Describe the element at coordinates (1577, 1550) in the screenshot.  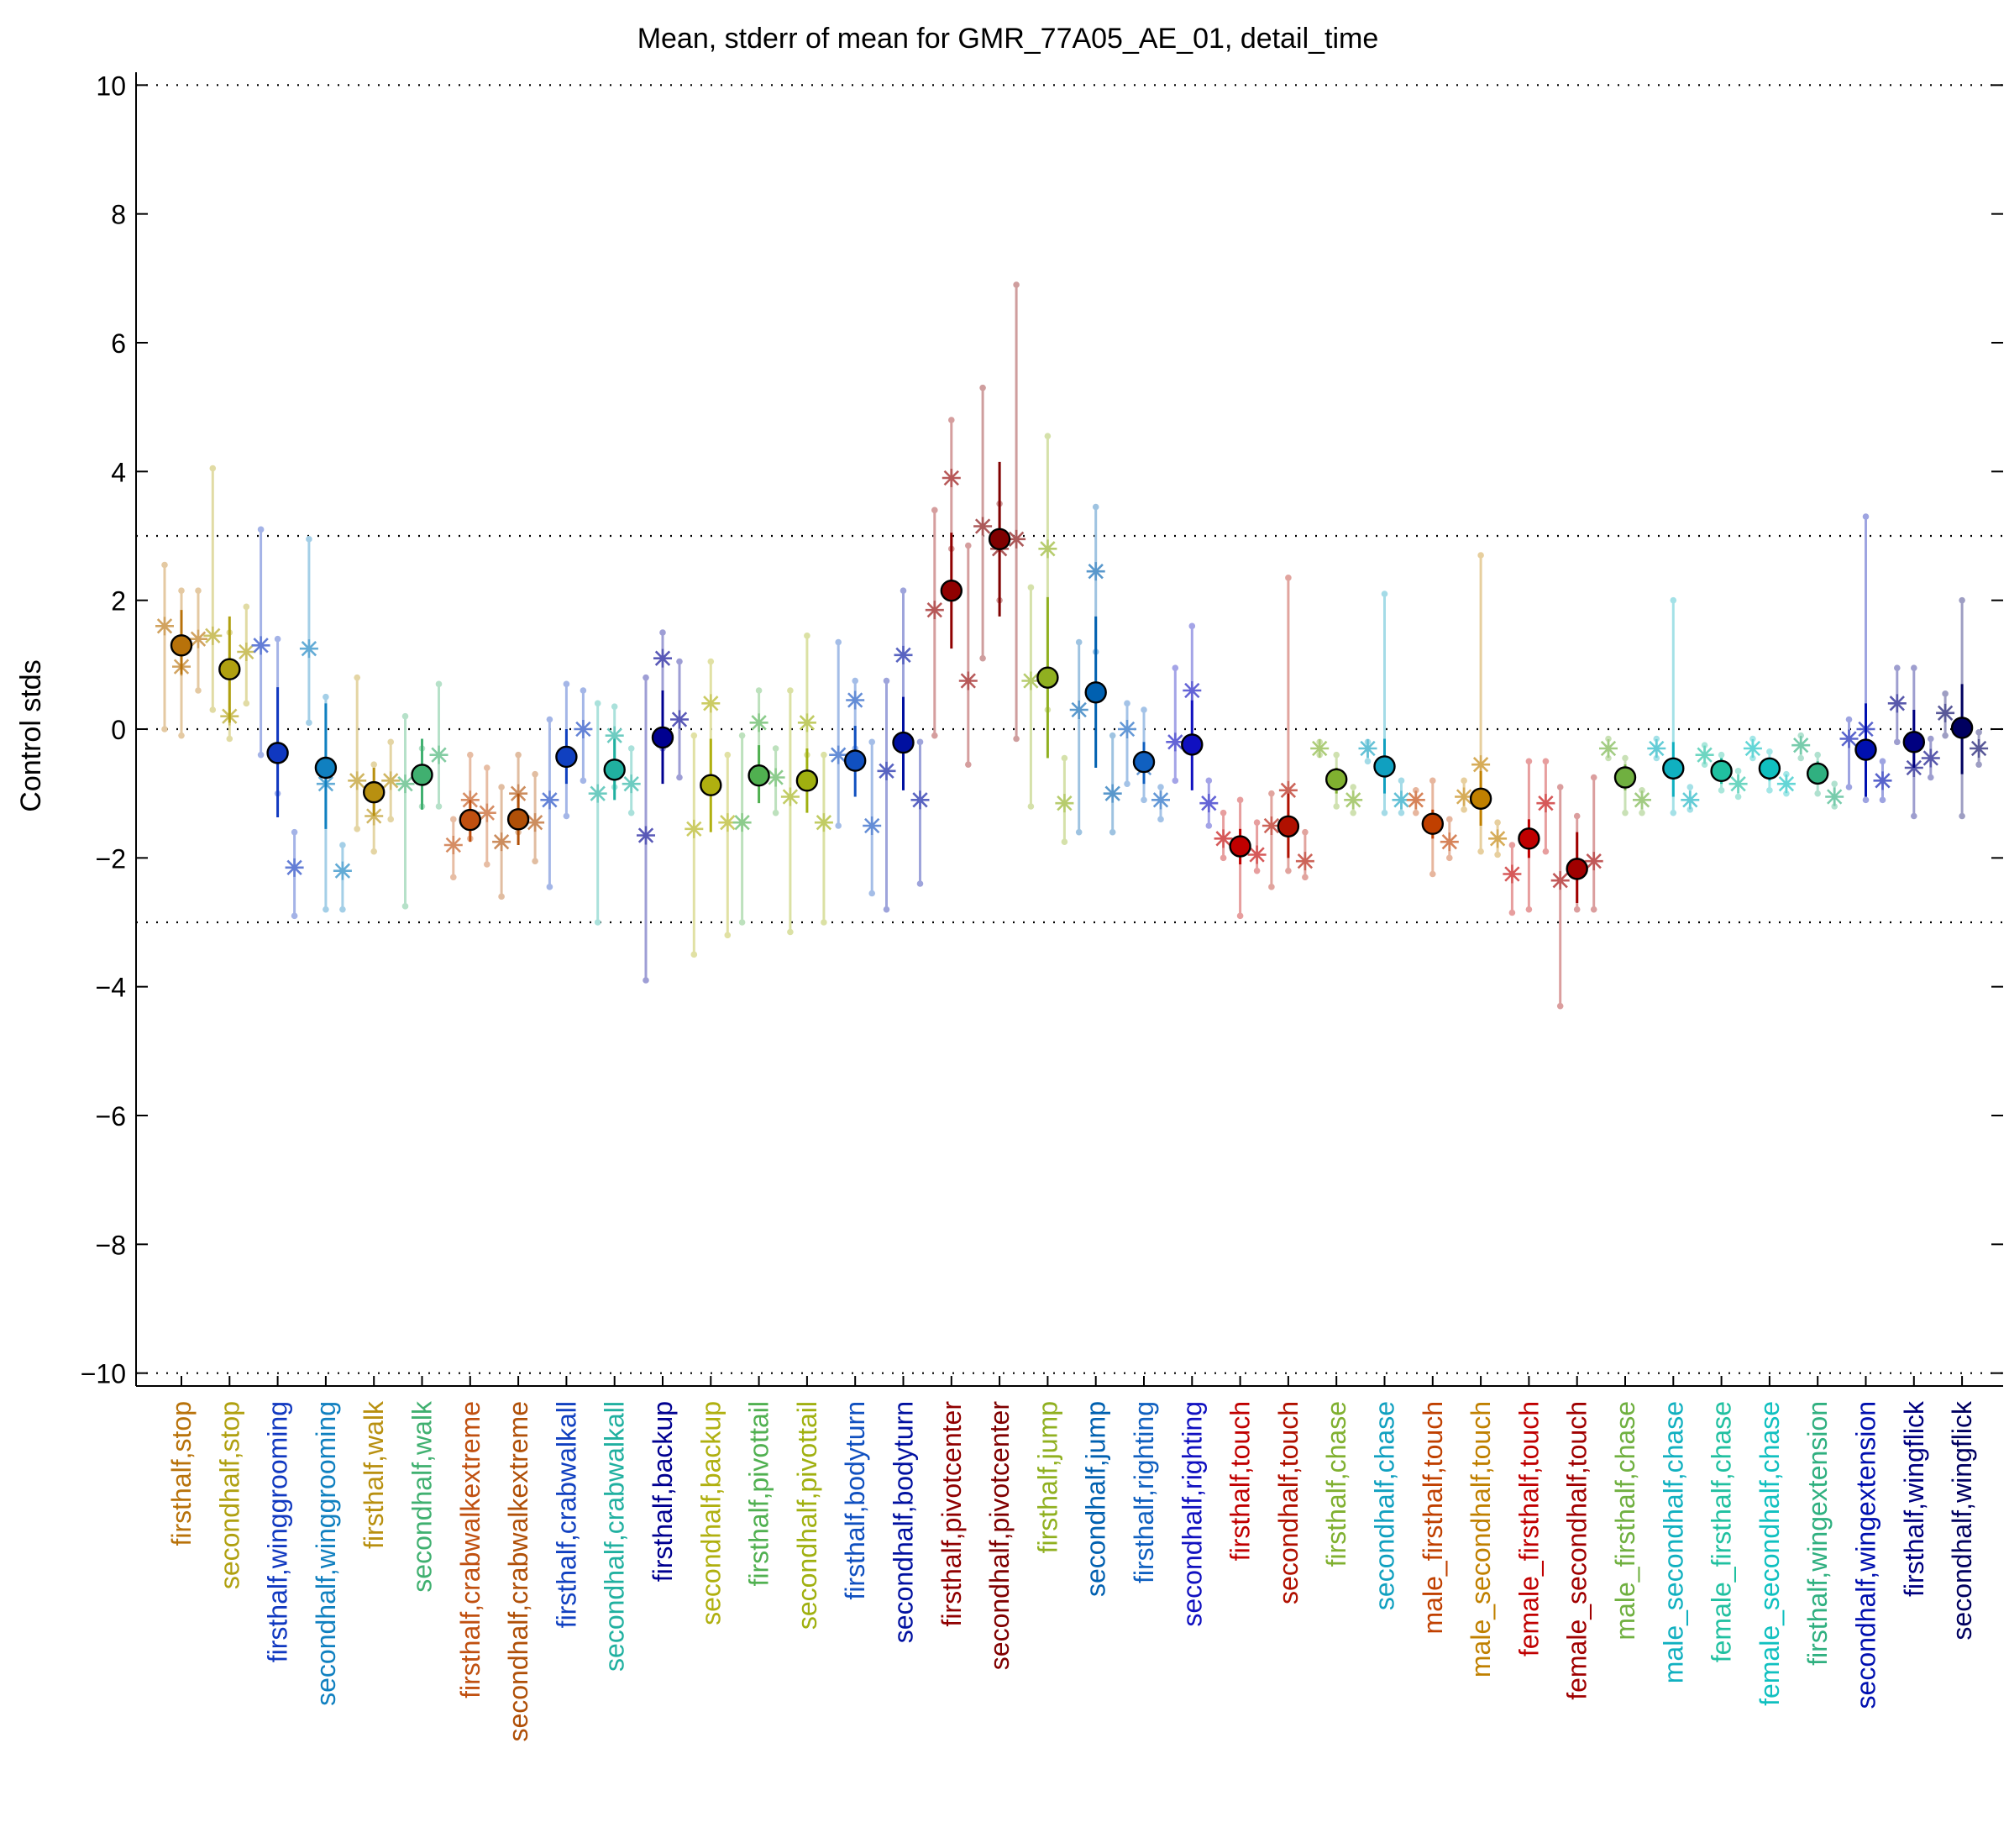
I see `x-tick-label: female_secondhalf,touch` at that location.